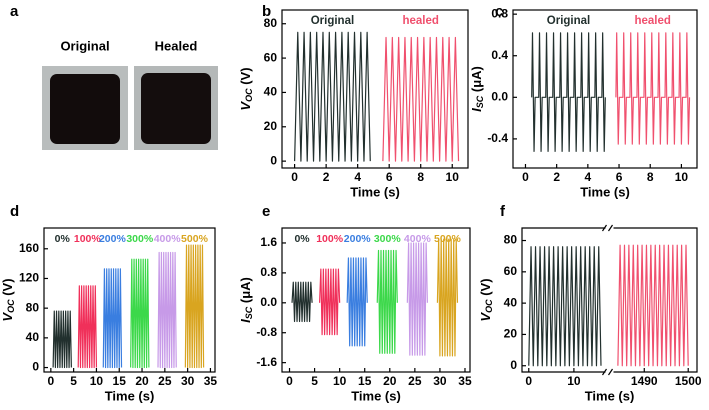 The width and height of the screenshot is (709, 410). What do you see at coordinates (499, 11) in the screenshot?
I see `panel-letter: c` at bounding box center [499, 11].